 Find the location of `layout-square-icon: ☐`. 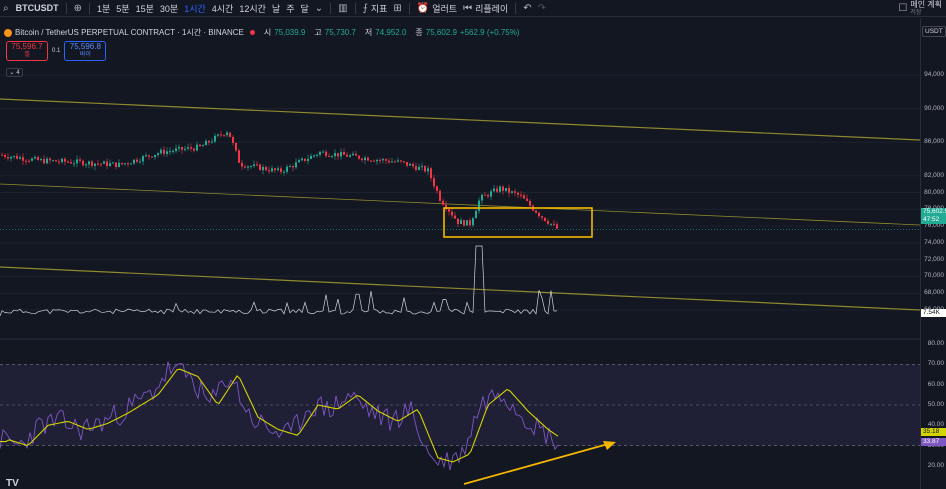

layout-square-icon: ☐ is located at coordinates (903, 8).